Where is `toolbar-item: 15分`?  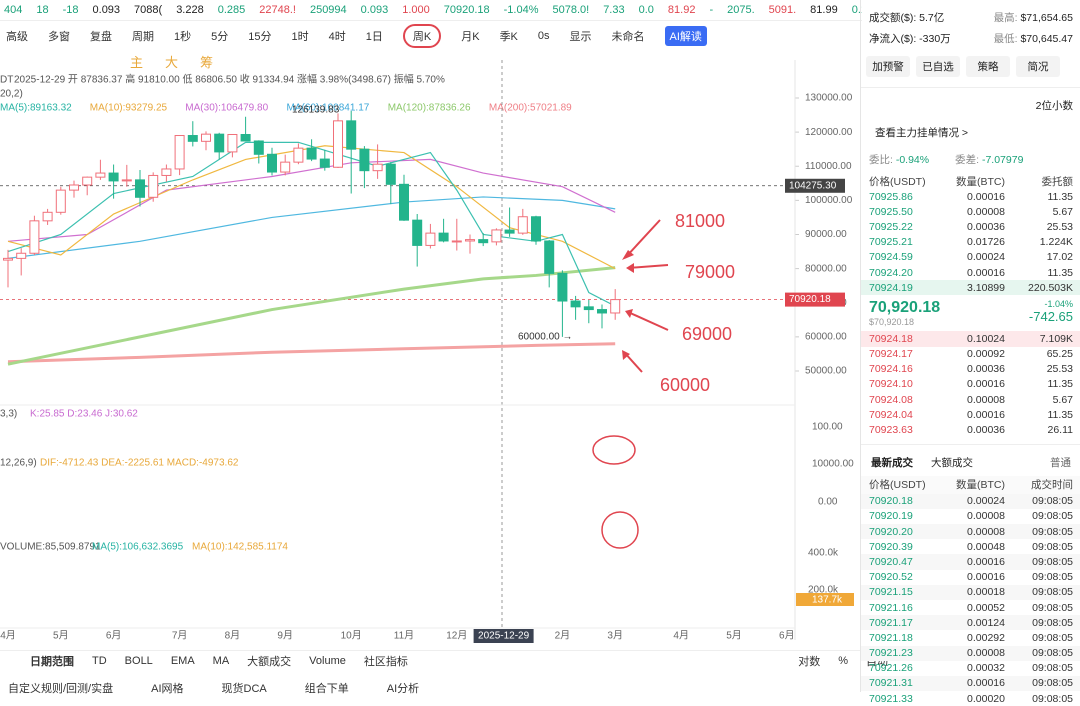
toolbar-item: 15分 is located at coordinates (260, 37).